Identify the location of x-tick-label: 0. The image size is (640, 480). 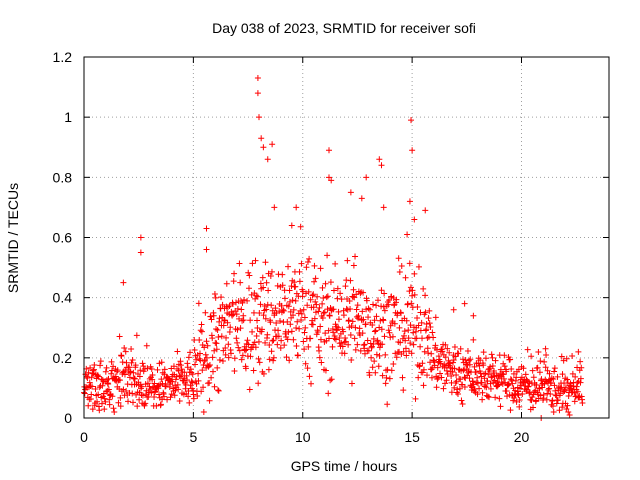
(84, 437).